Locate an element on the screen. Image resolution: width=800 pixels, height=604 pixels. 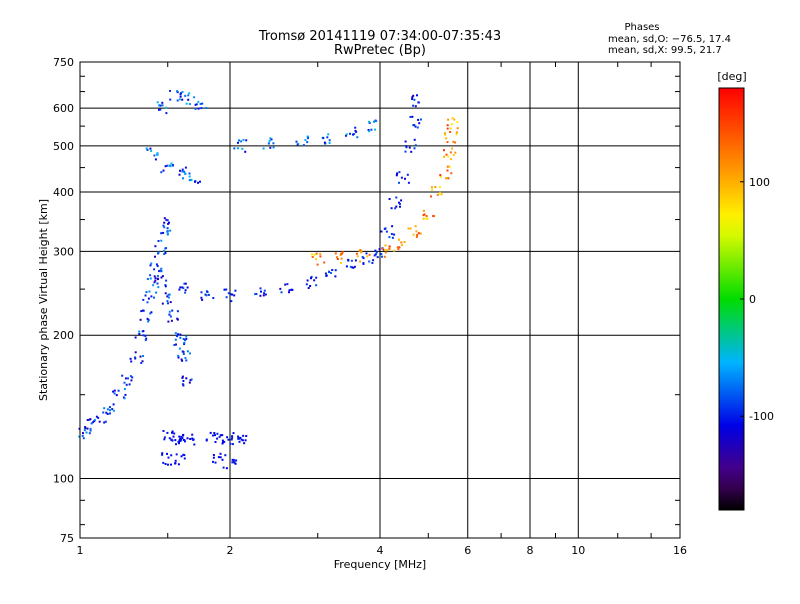
x-tick-label: 16 is located at coordinates (680, 550).